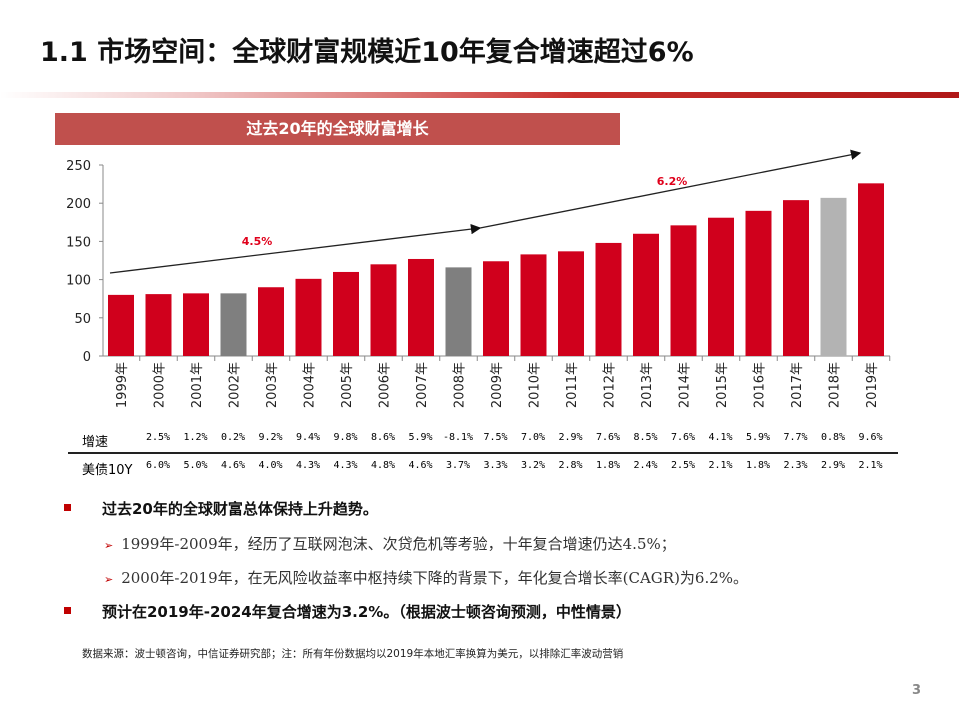  Describe the element at coordinates (479, 95) in the screenshot. I see `title-divider` at that location.